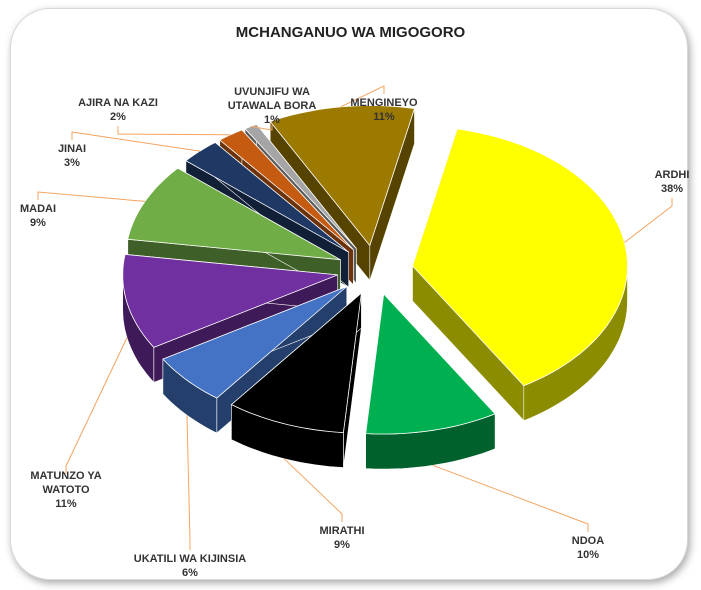 The image size is (701, 590). Describe the element at coordinates (118, 110) in the screenshot. I see `data-label: AJIRA NA KAZI 2%` at that location.